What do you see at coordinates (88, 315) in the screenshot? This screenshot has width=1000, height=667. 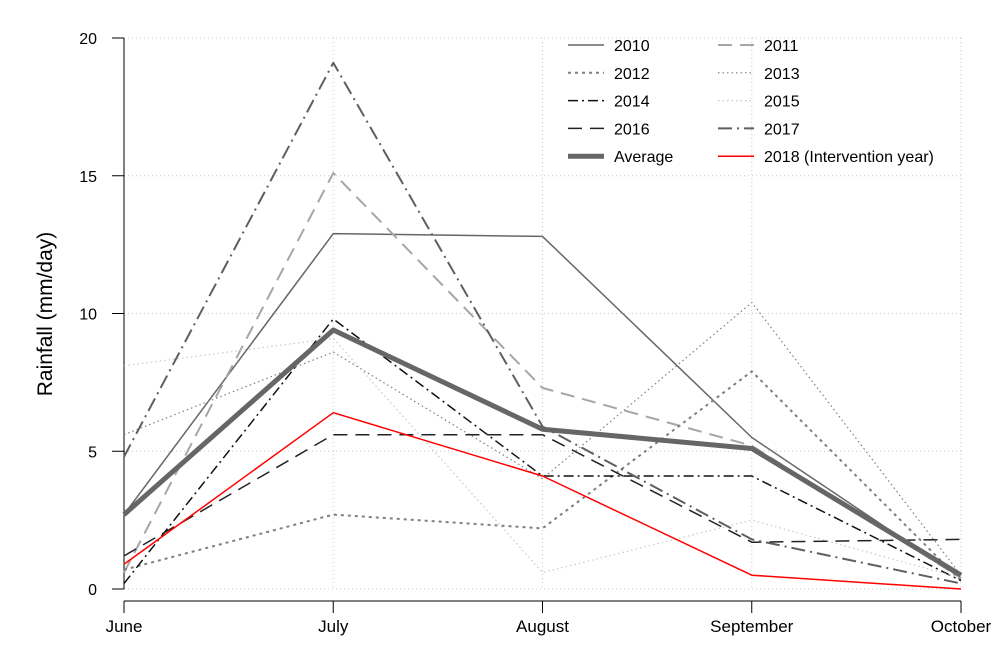 I see `y-tick-label: 10` at bounding box center [88, 315].